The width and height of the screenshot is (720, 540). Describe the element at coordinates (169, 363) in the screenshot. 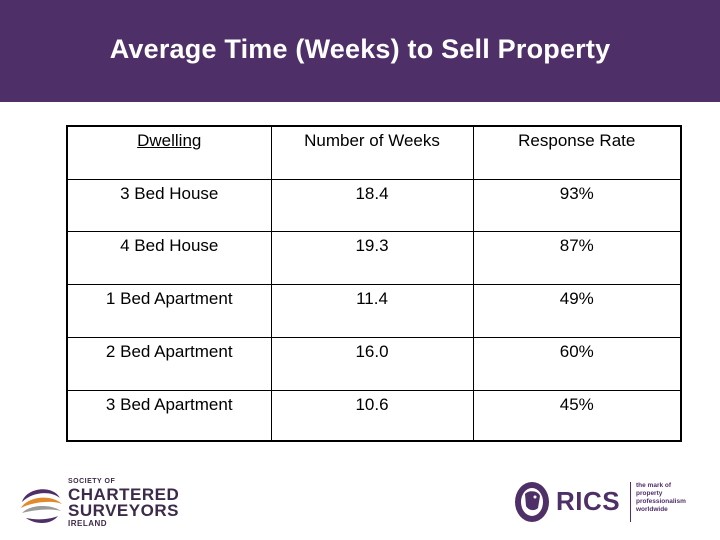

I see `cell-dwelling: 2 Bed Apartment` at that location.